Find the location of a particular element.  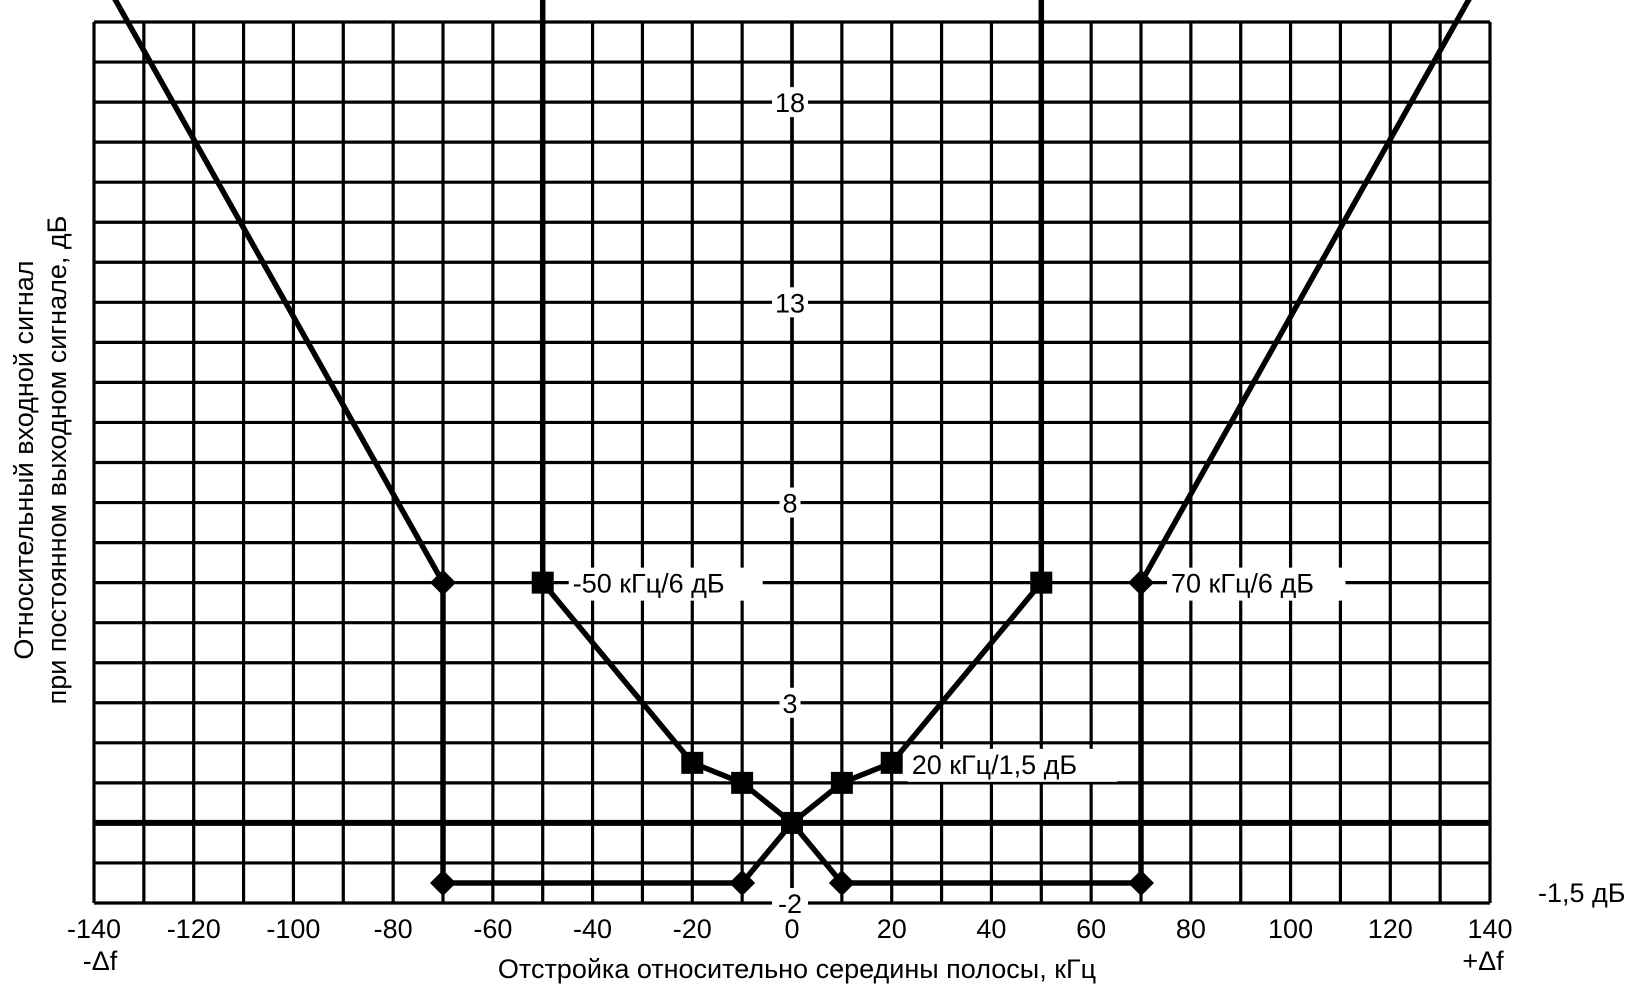

y-tick-label: 18 is located at coordinates (790, 103).